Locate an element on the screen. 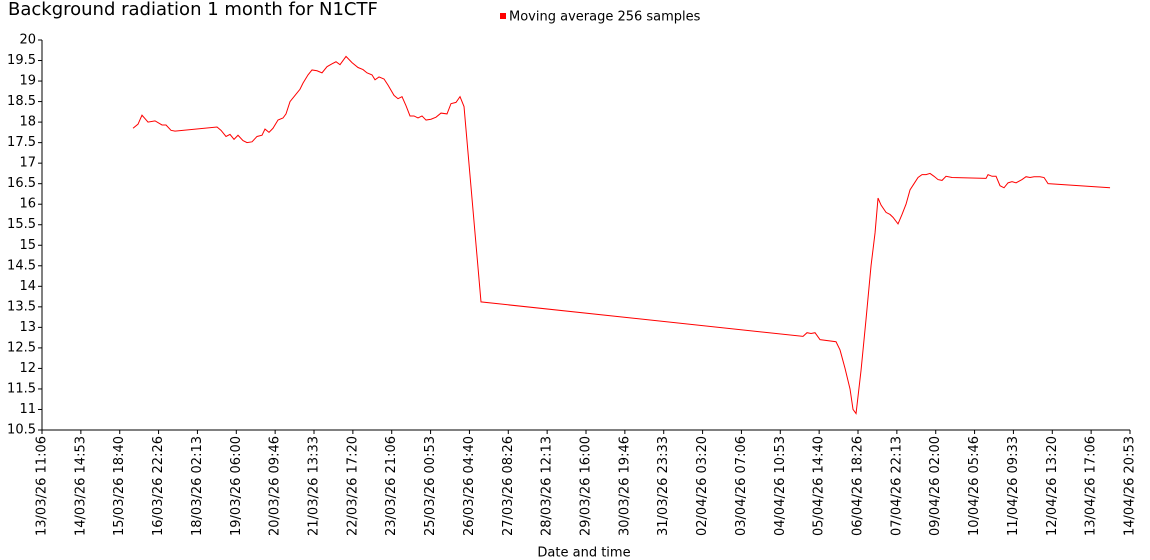  y-tick-label: 15 is located at coordinates (27, 245).